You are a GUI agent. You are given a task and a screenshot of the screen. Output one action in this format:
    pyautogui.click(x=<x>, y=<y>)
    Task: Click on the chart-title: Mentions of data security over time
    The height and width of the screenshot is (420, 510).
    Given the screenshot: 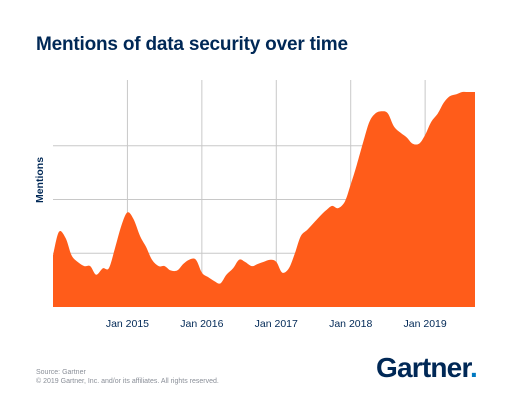 What is the action you would take?
    pyautogui.click(x=192, y=44)
    